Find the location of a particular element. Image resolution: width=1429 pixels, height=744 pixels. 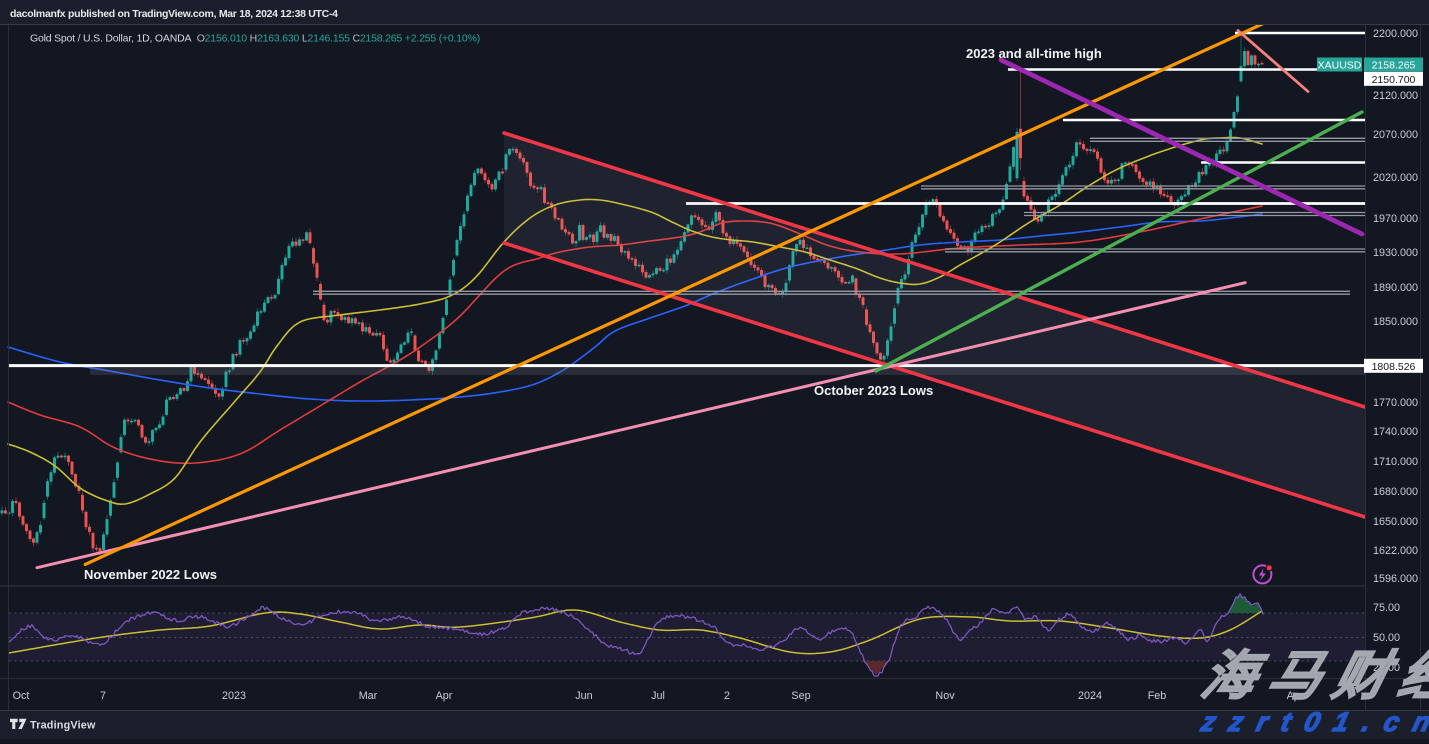

svg-text: 1596.000 is located at coordinates (1395, 579).